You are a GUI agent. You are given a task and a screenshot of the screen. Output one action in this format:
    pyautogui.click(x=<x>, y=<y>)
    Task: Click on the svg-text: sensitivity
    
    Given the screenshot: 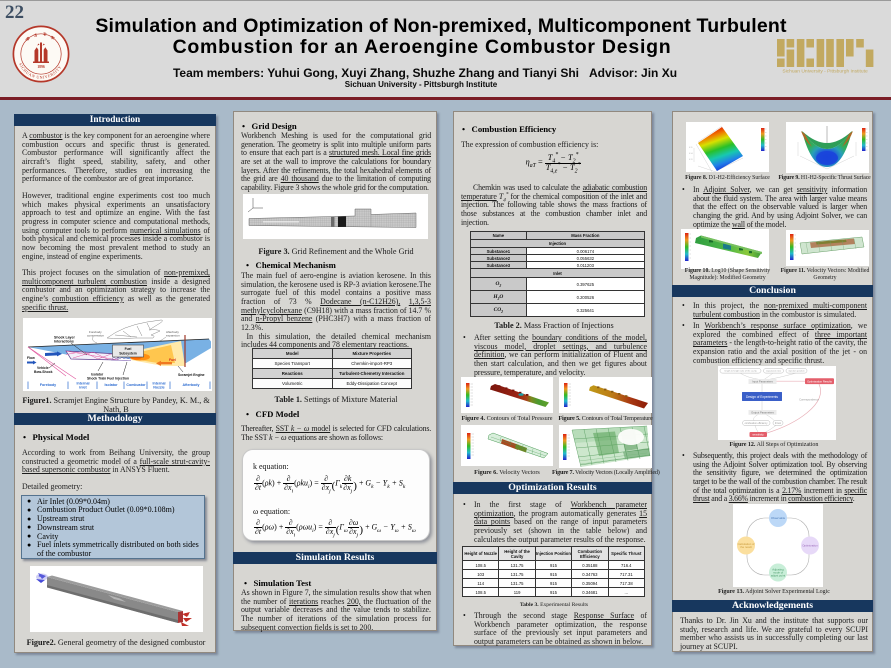 What is the action you would take?
    pyautogui.click(x=758, y=435)
    